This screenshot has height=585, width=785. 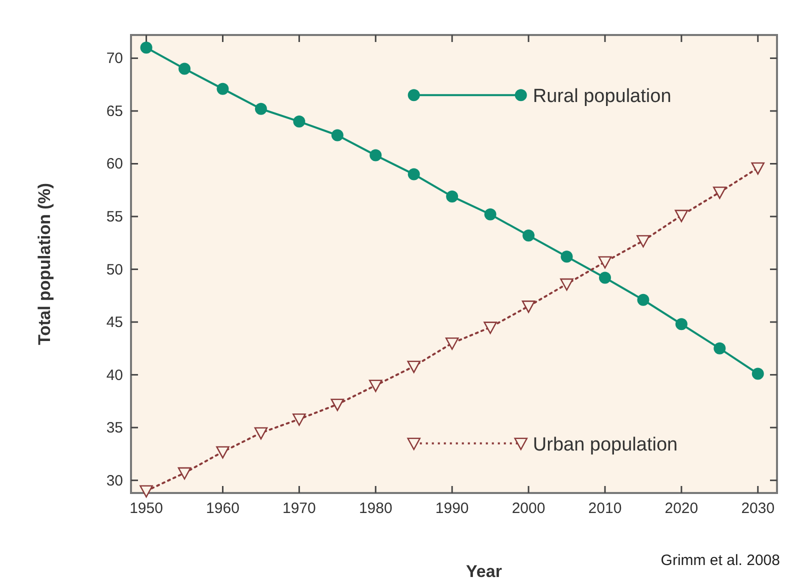 What do you see at coordinates (299, 508) in the screenshot?
I see `x-tick-label: 1970` at bounding box center [299, 508].